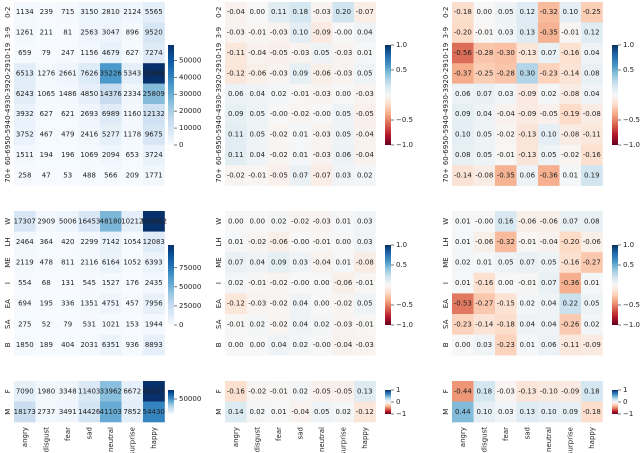 This screenshot has width=640, height=453. What do you see at coordinates (365, 438) in the screenshot?
I see `x-tick-label: happy` at bounding box center [365, 438].